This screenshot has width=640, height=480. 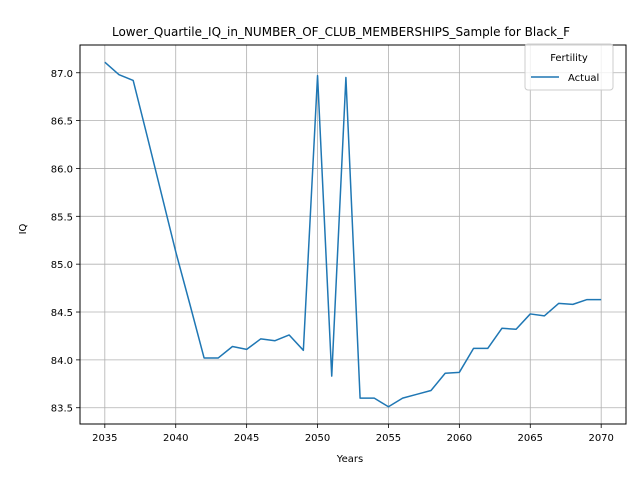 I want to click on legend: Fertility Actual, so click(x=569, y=67).